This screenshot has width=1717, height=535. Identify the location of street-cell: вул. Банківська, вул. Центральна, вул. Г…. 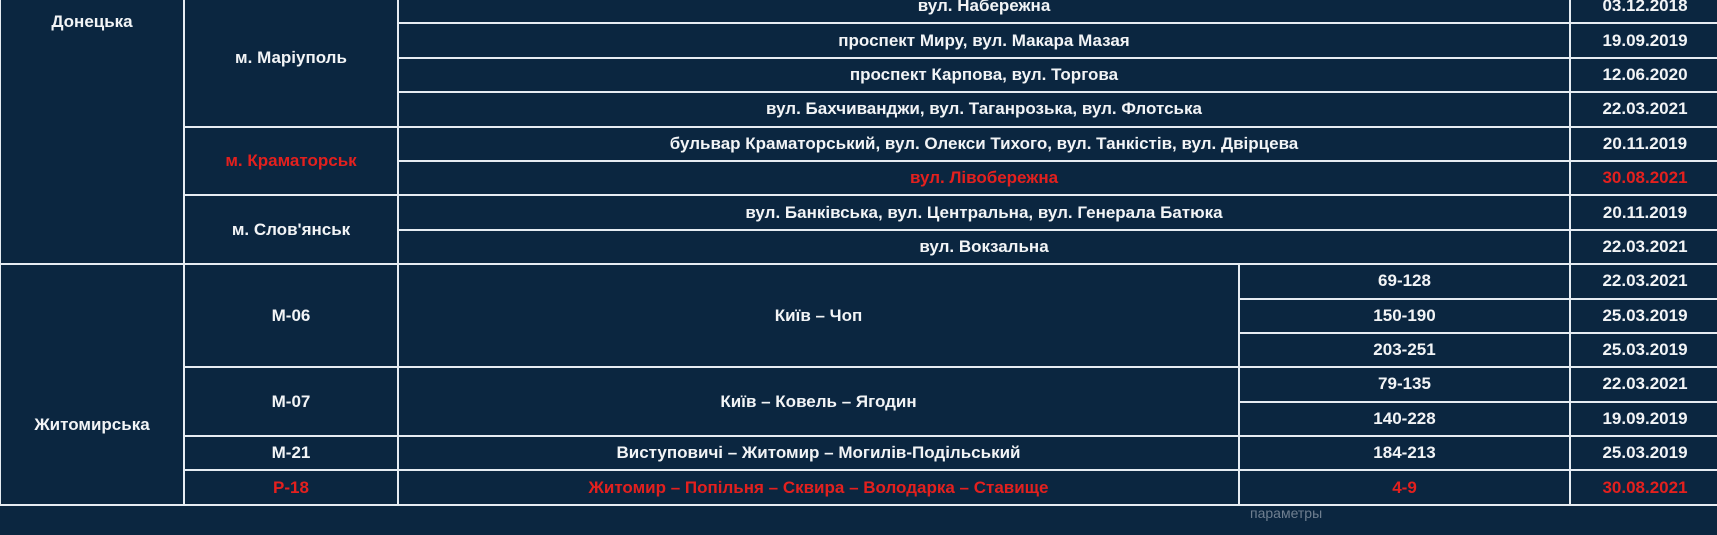
(984, 212).